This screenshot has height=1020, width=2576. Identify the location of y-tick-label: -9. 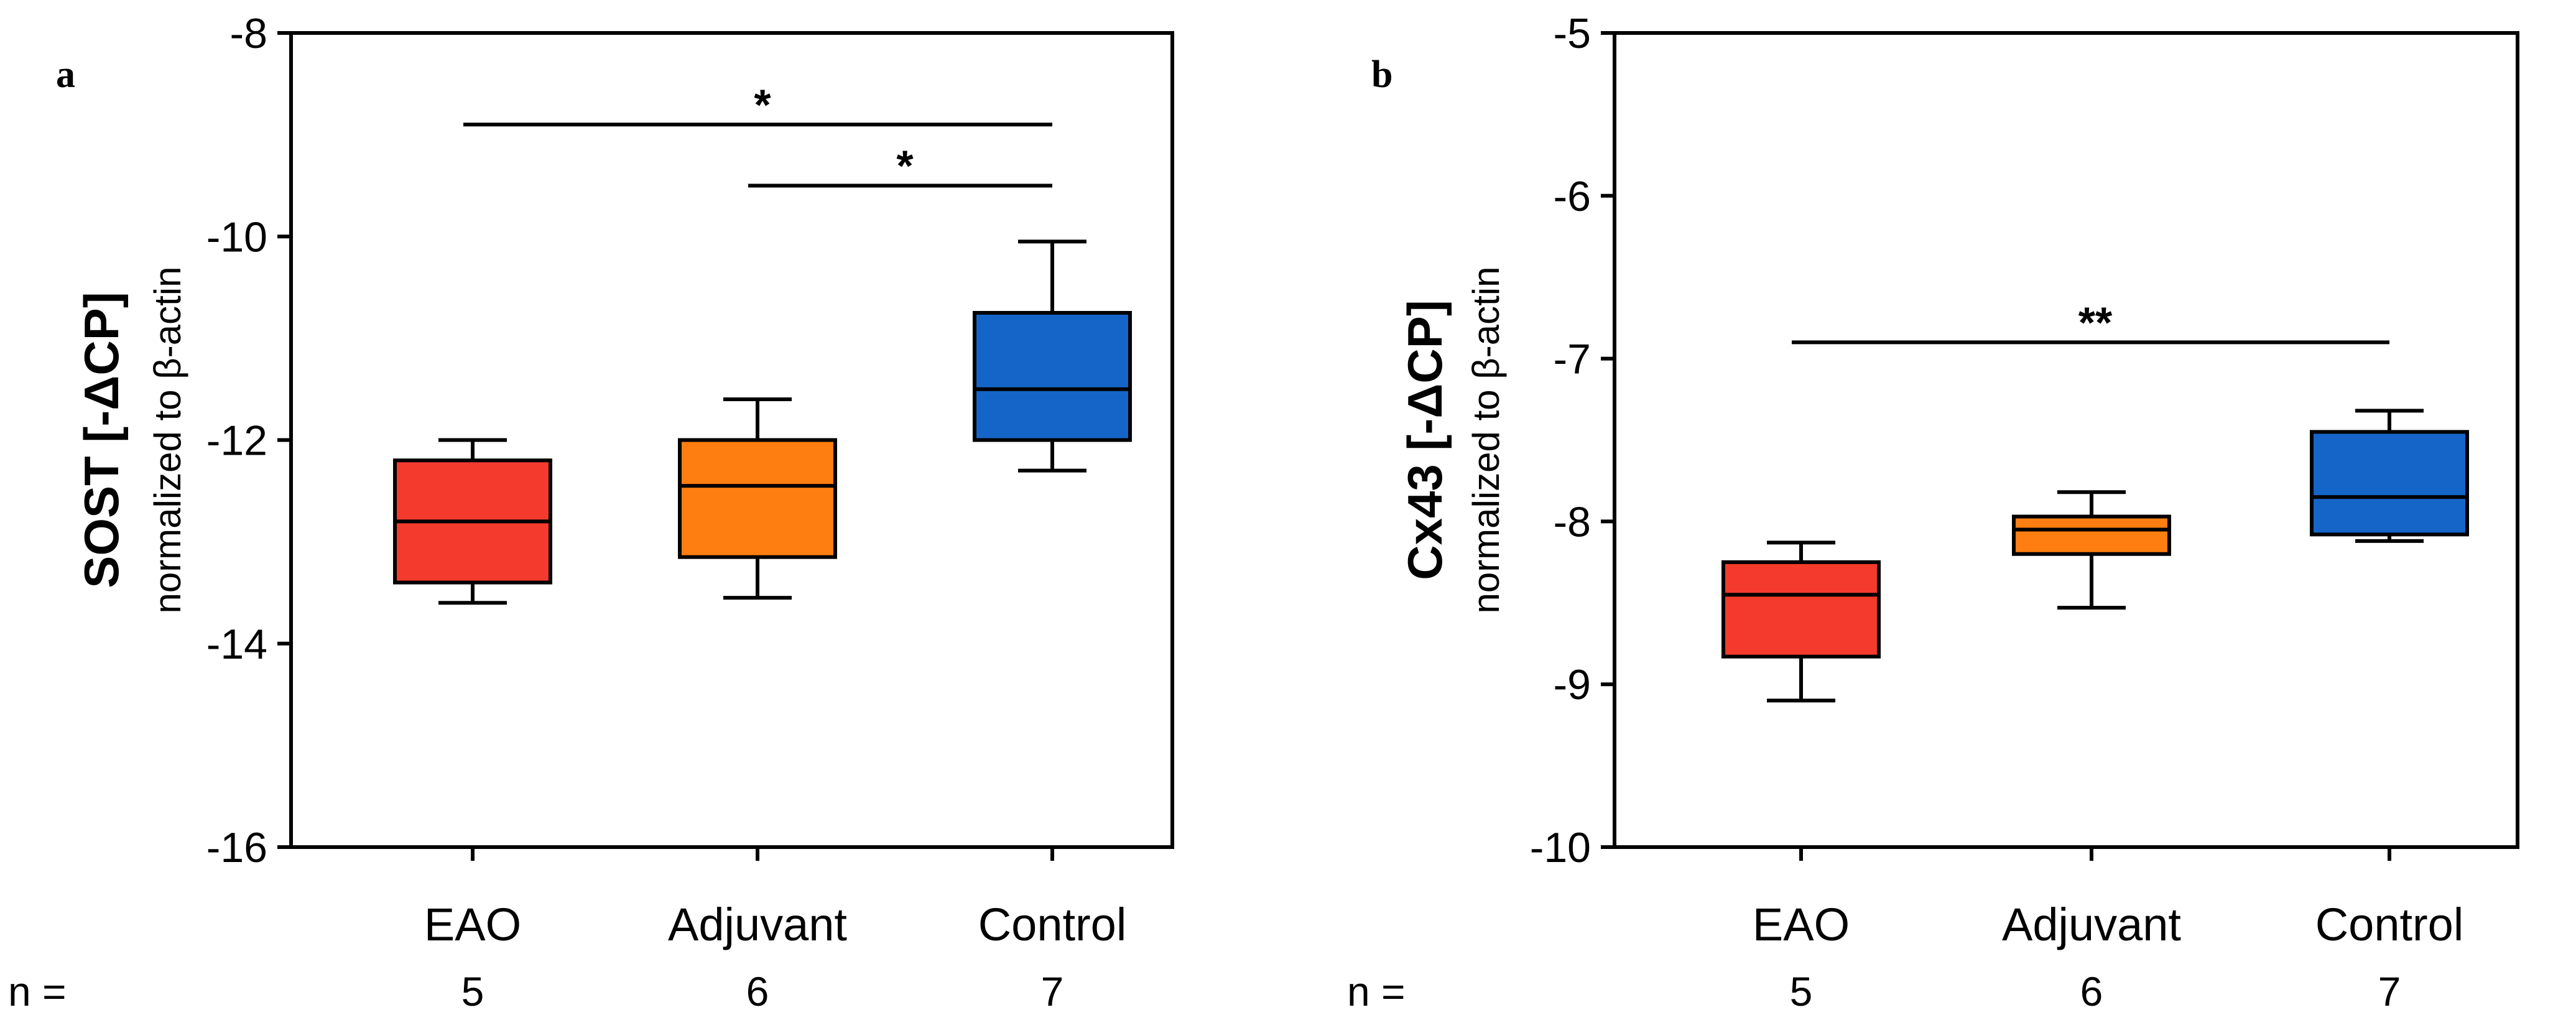
(1573, 684).